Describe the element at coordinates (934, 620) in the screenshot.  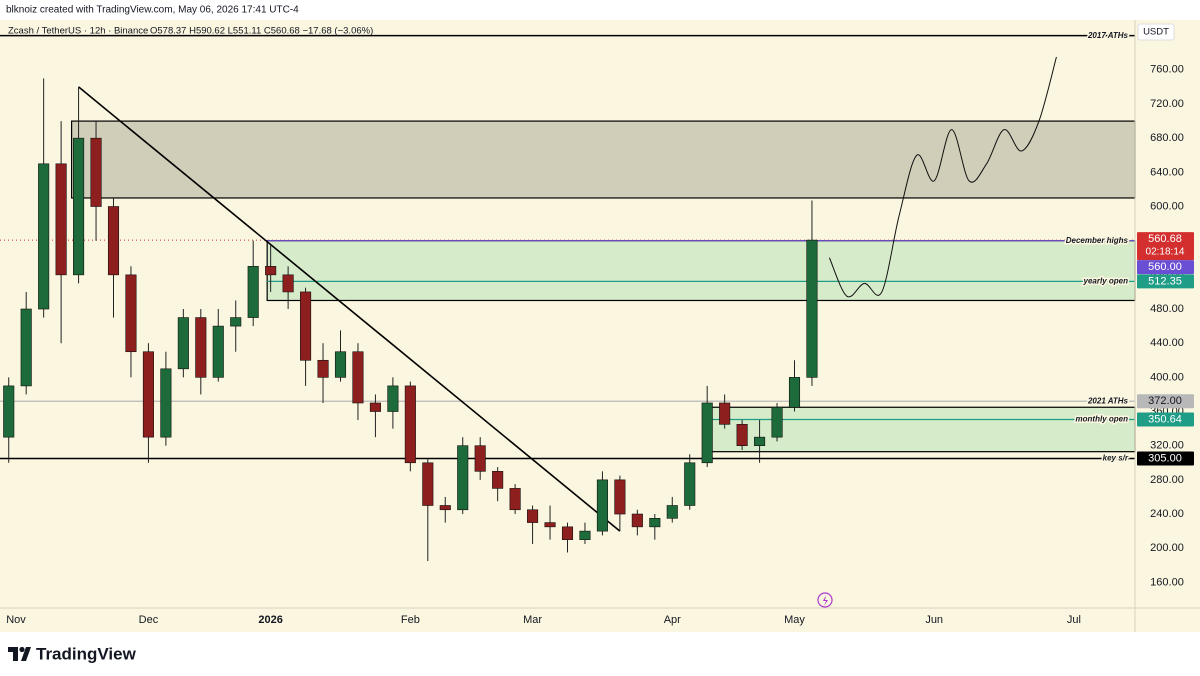
I see `x-tick-label: Jun` at that location.